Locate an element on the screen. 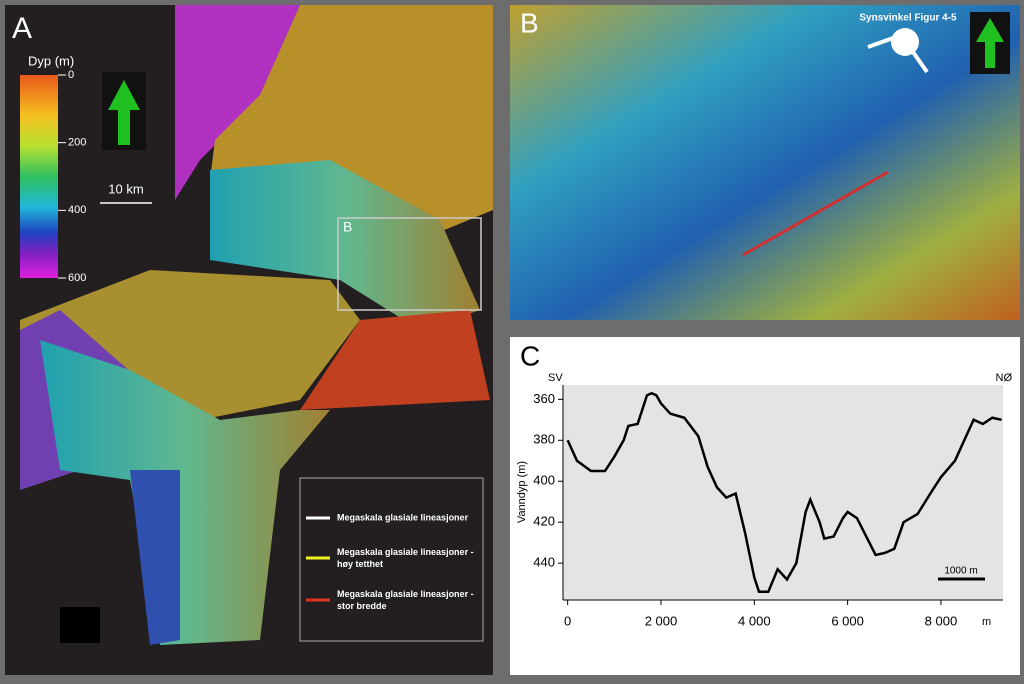  colorbar-tick-label: 400 is located at coordinates (77, 210).